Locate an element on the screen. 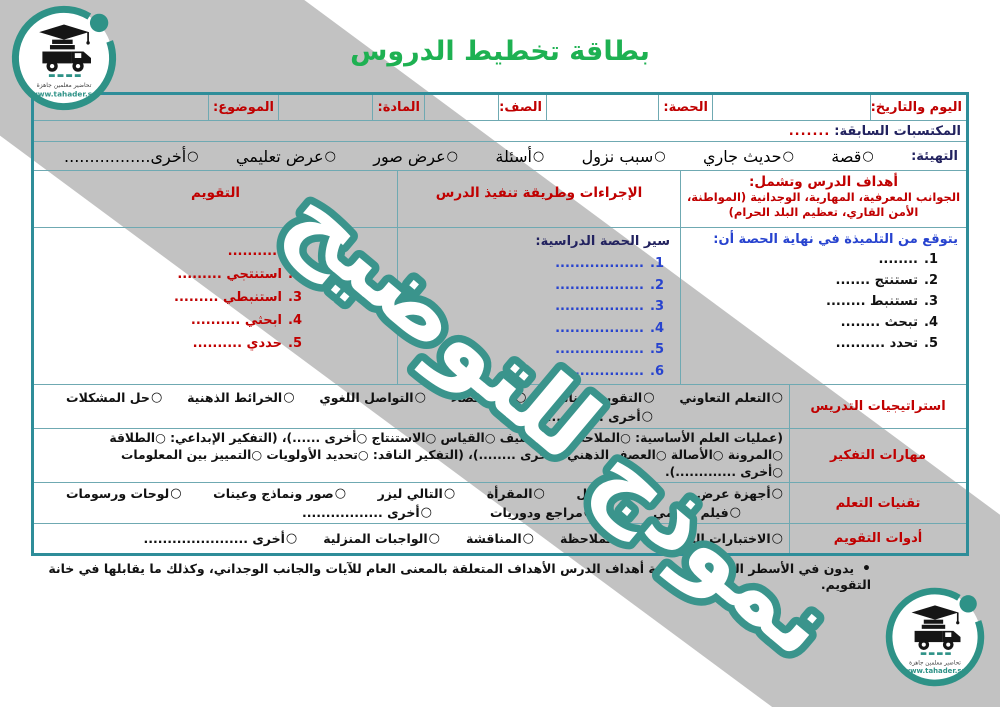 This screenshot has height=707, width=1000. radio-option: ○ الملاحظة is located at coordinates (594, 538).